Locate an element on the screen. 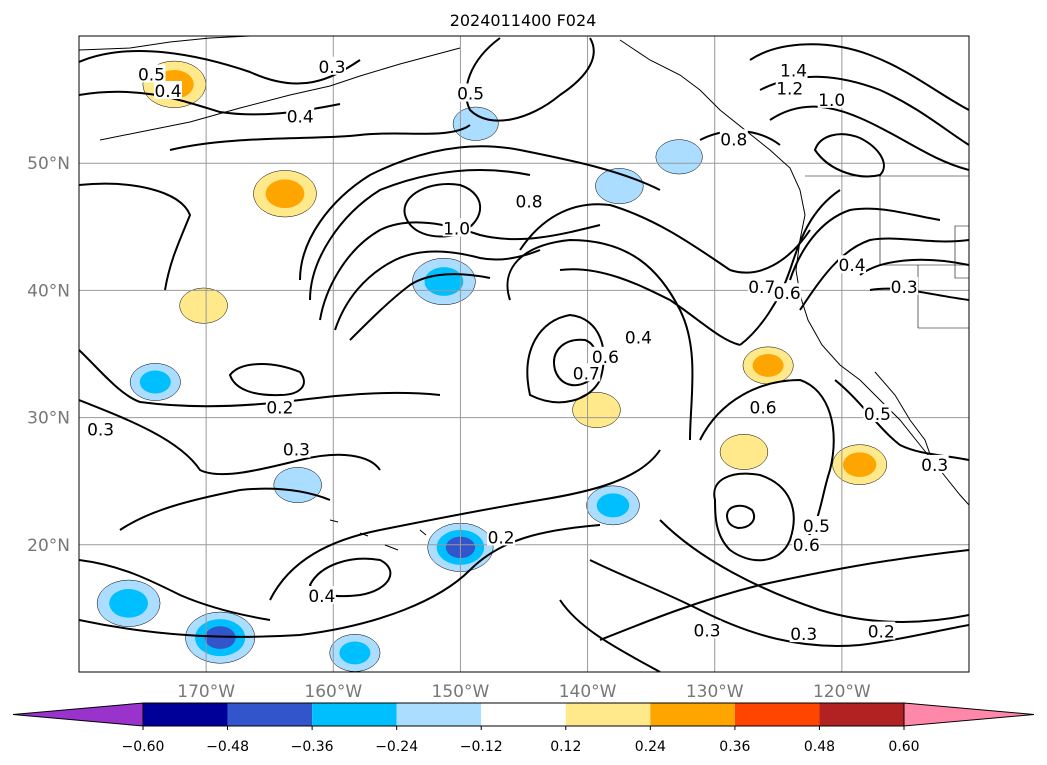 This screenshot has width=1047, height=765. y-tick-label: 30°N is located at coordinates (48, 419).